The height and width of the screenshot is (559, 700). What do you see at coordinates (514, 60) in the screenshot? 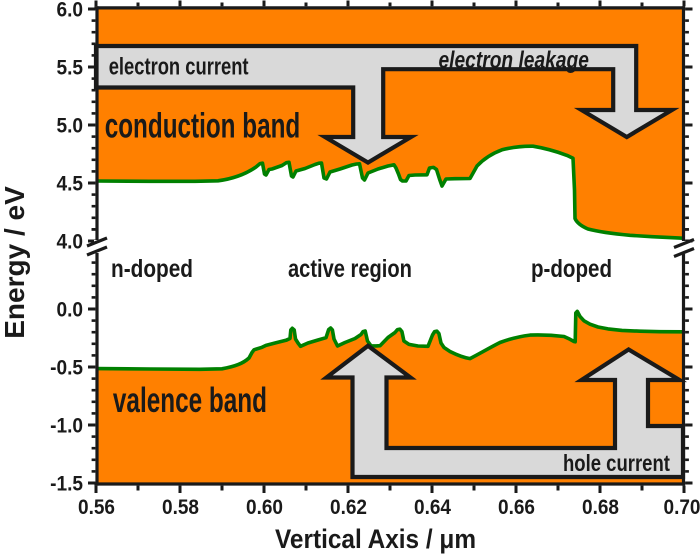
I see `svg-text: electron leakage` at bounding box center [514, 60].